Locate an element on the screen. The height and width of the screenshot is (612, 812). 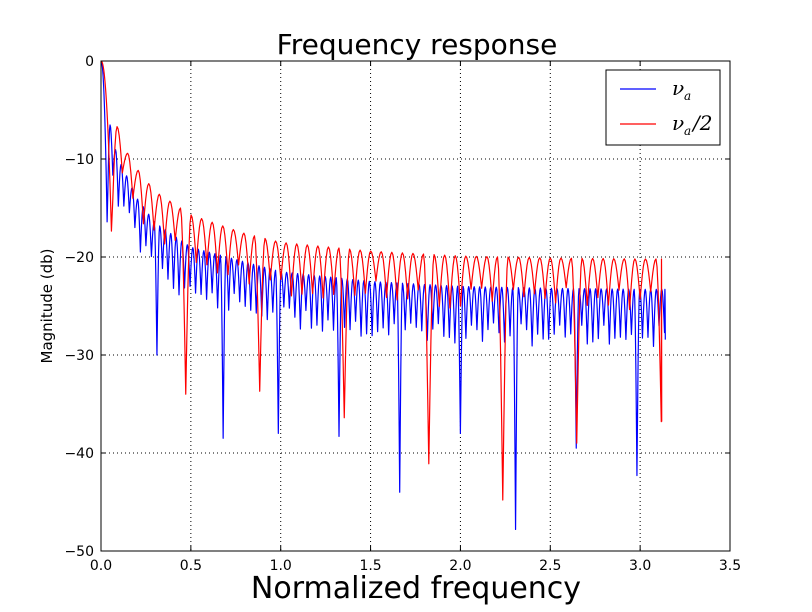
x-tick-label: 1.0 is located at coordinates (281, 566).